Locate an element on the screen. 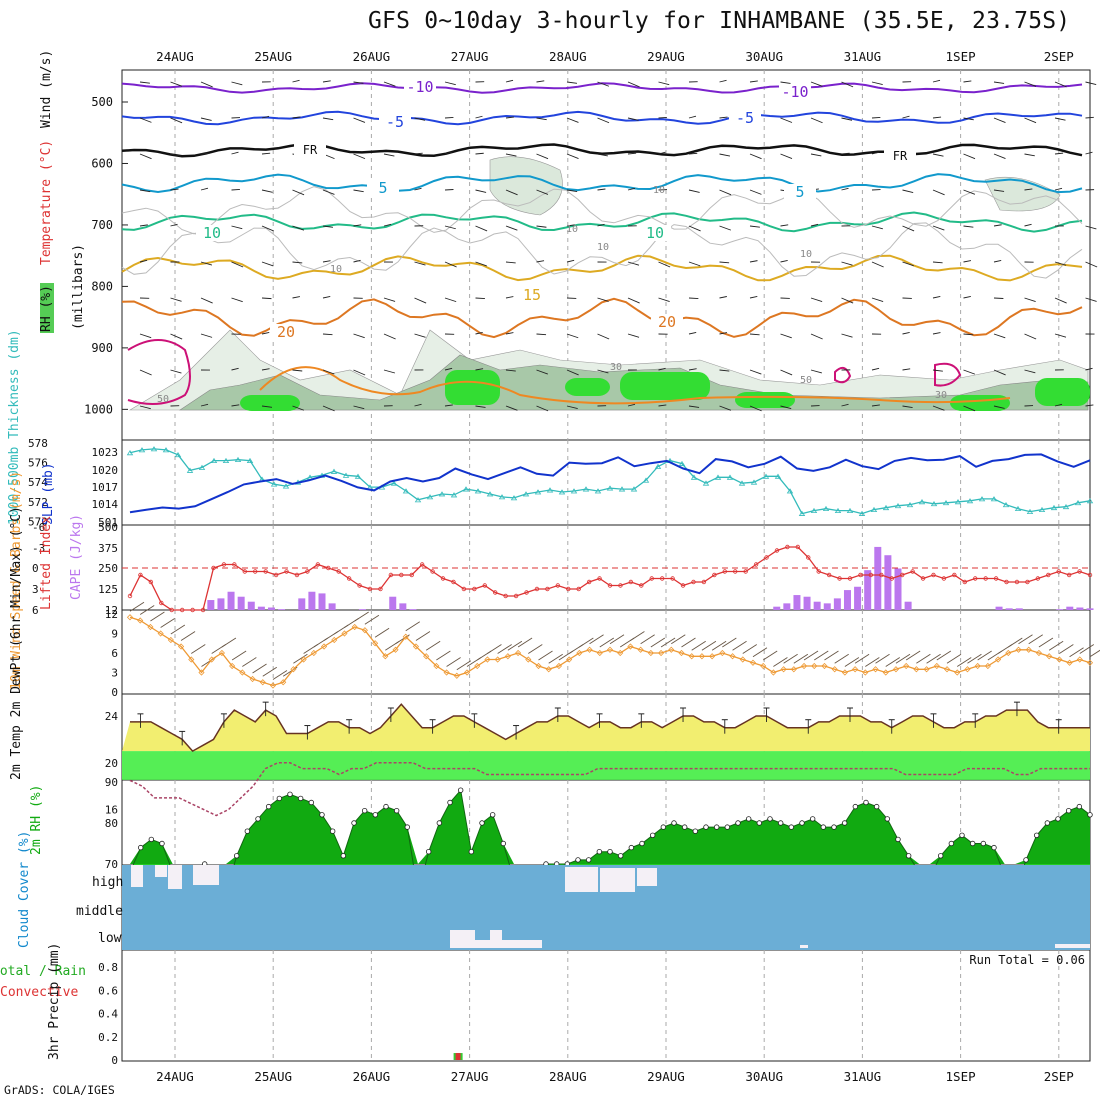 This screenshot has height=1100, width=1100. ylabel-precip-convective: Convective is located at coordinates (39, 992).